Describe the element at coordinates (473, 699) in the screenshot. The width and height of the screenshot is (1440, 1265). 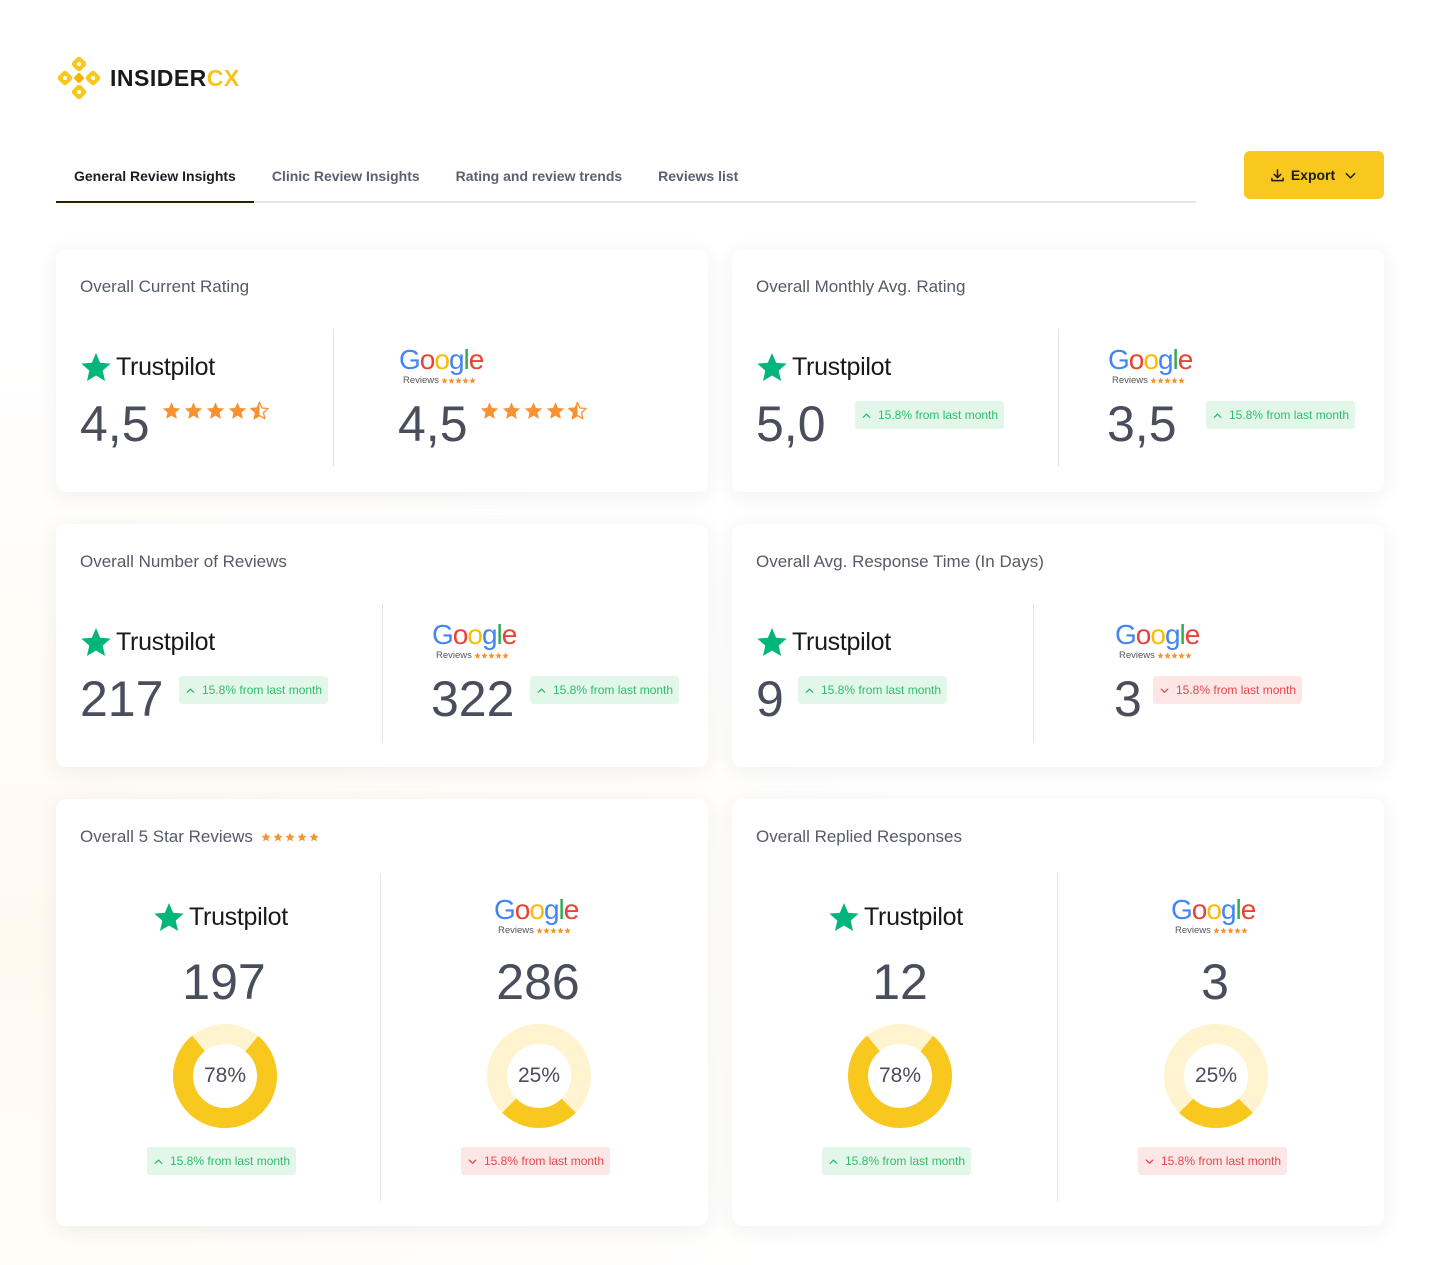
I see `google-reviews-count: 322` at that location.